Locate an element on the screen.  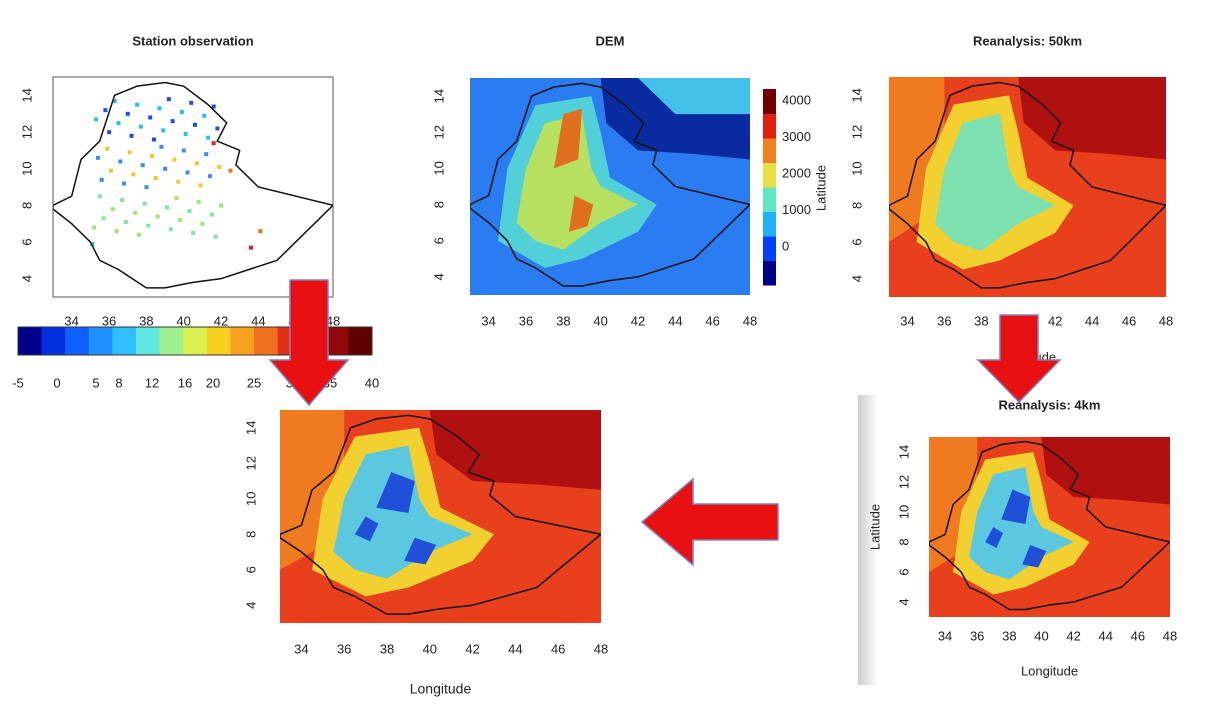
arrow-left is located at coordinates (709, 522).